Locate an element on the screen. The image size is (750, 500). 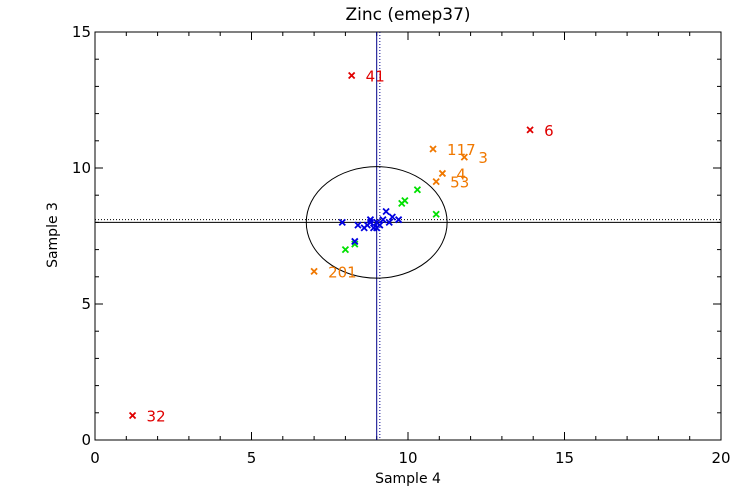
red-point-label: 6 is located at coordinates (549, 131).